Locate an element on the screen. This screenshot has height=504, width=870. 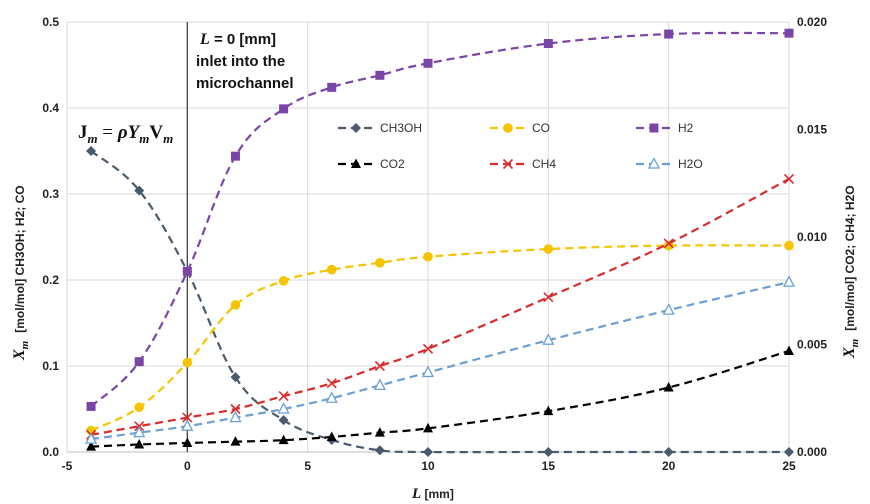
y-left-tick-label: 0.0 is located at coordinates (50, 452).